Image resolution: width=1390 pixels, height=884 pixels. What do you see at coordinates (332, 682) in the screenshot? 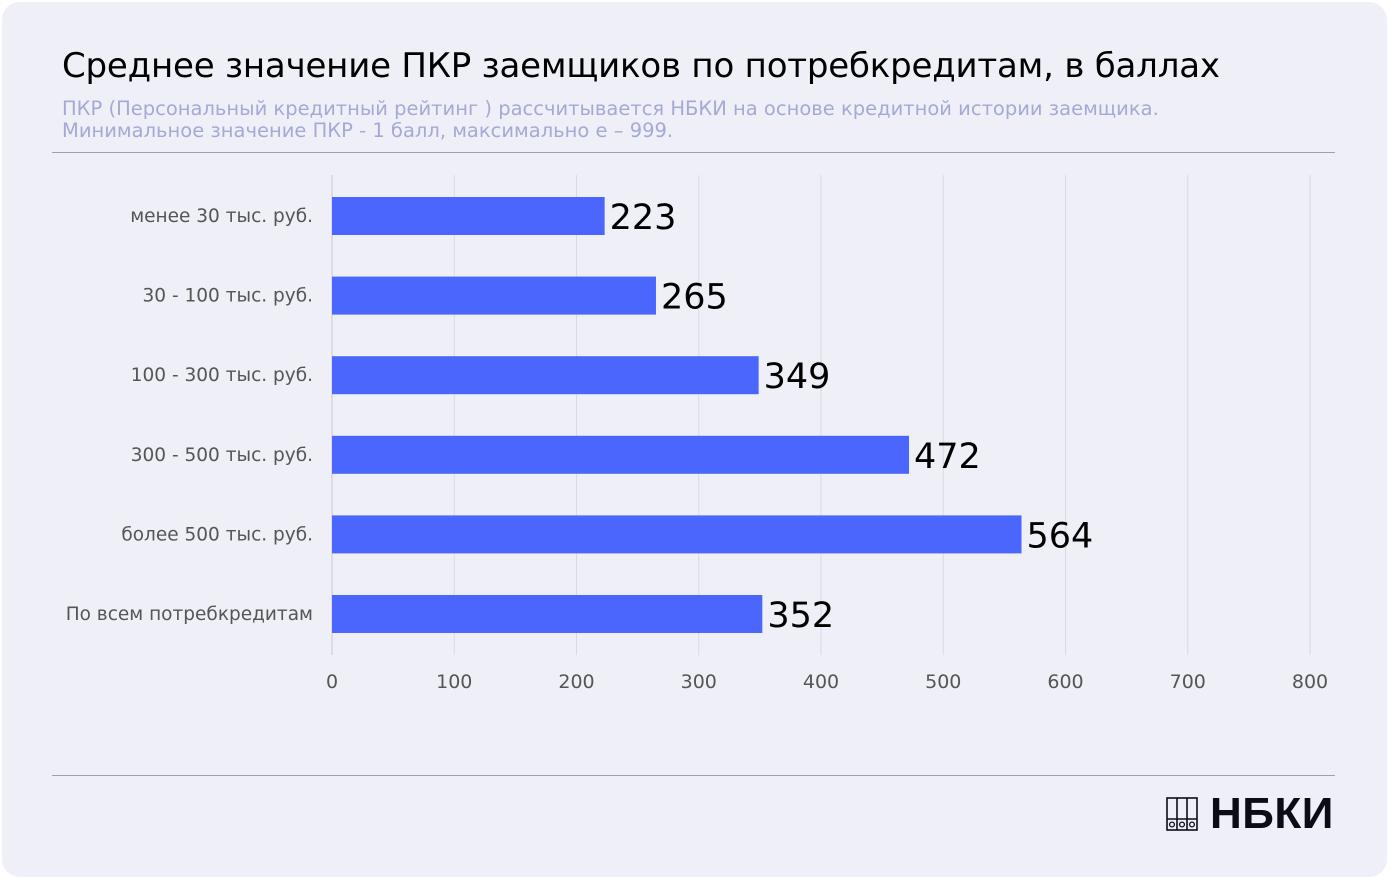
I see `x-tick-label: 0` at bounding box center [332, 682].